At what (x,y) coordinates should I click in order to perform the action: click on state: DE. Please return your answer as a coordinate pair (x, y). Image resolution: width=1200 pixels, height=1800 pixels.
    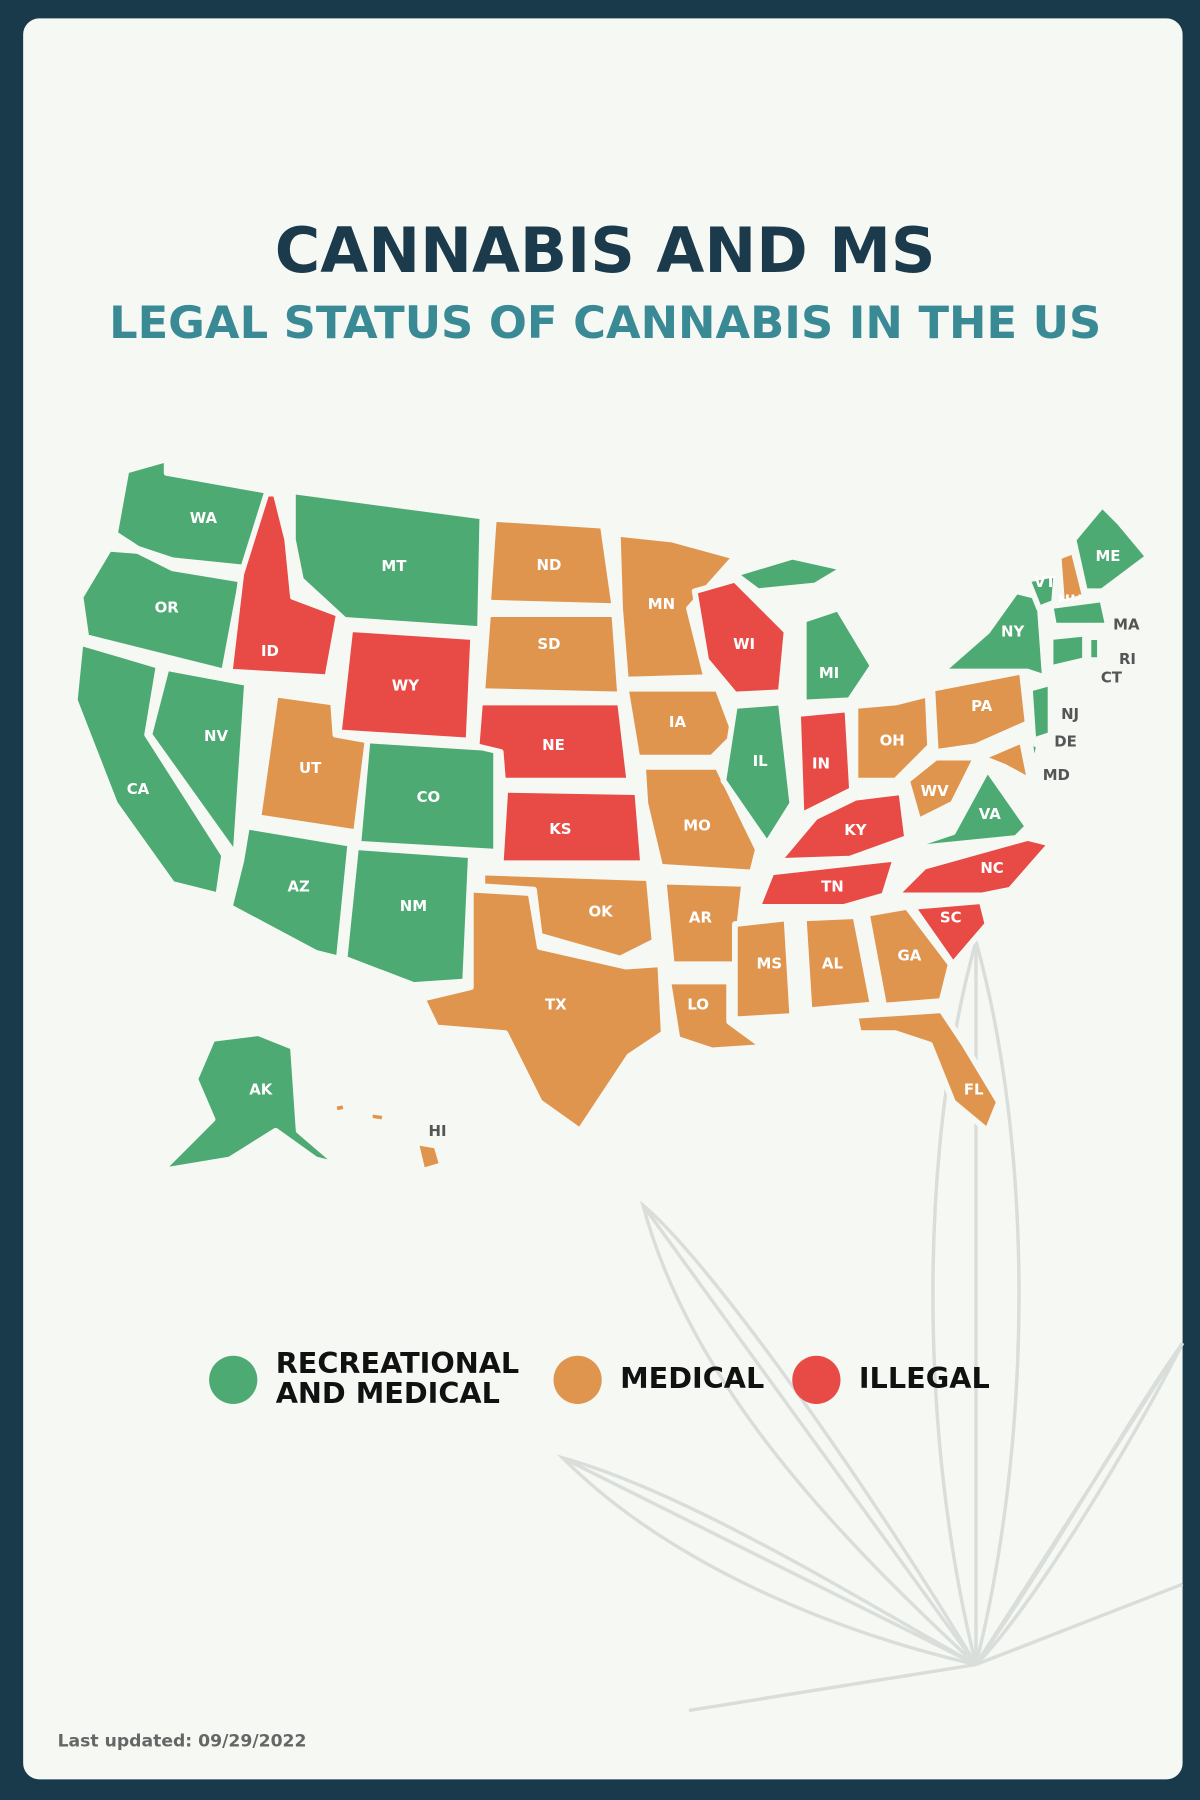
    Looking at the image, I should click on (1052, 753).